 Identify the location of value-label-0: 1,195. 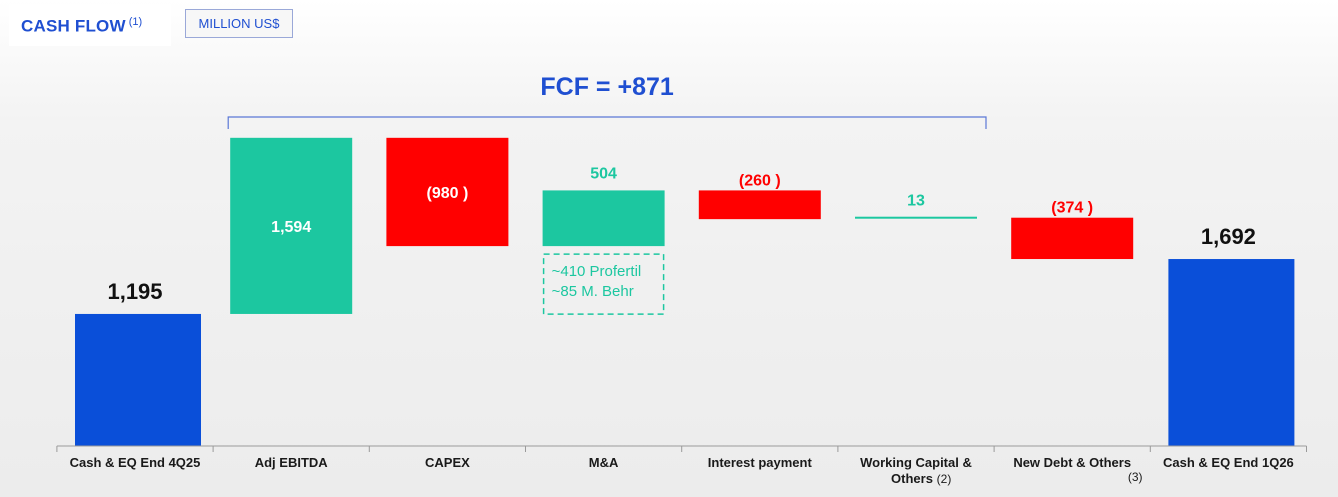
(134, 291).